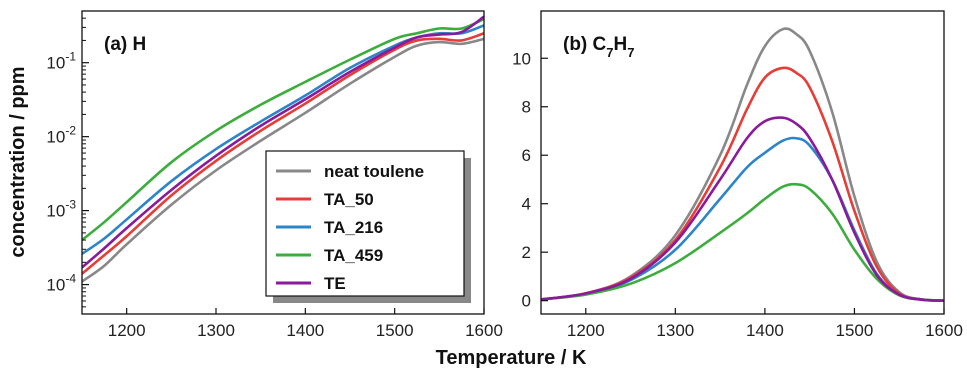 This screenshot has width=967, height=371. I want to click on panel-a-y-tick-label: 10⁻³, so click(61, 209).